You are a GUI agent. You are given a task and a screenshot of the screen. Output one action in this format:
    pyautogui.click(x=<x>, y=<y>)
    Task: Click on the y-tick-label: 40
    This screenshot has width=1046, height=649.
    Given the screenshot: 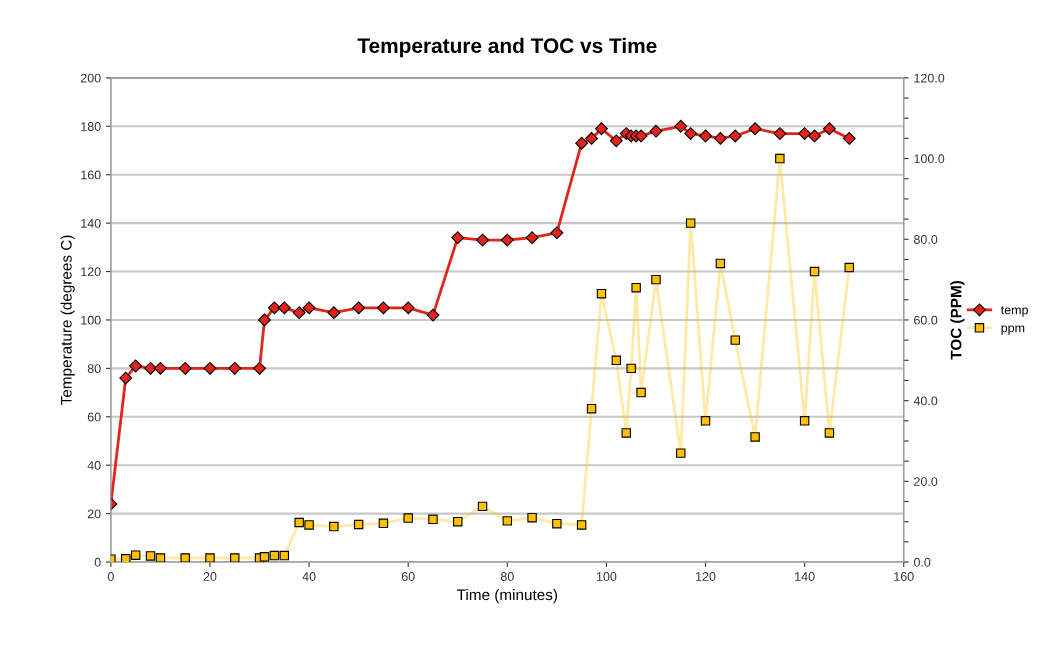 What is the action you would take?
    pyautogui.click(x=94, y=465)
    